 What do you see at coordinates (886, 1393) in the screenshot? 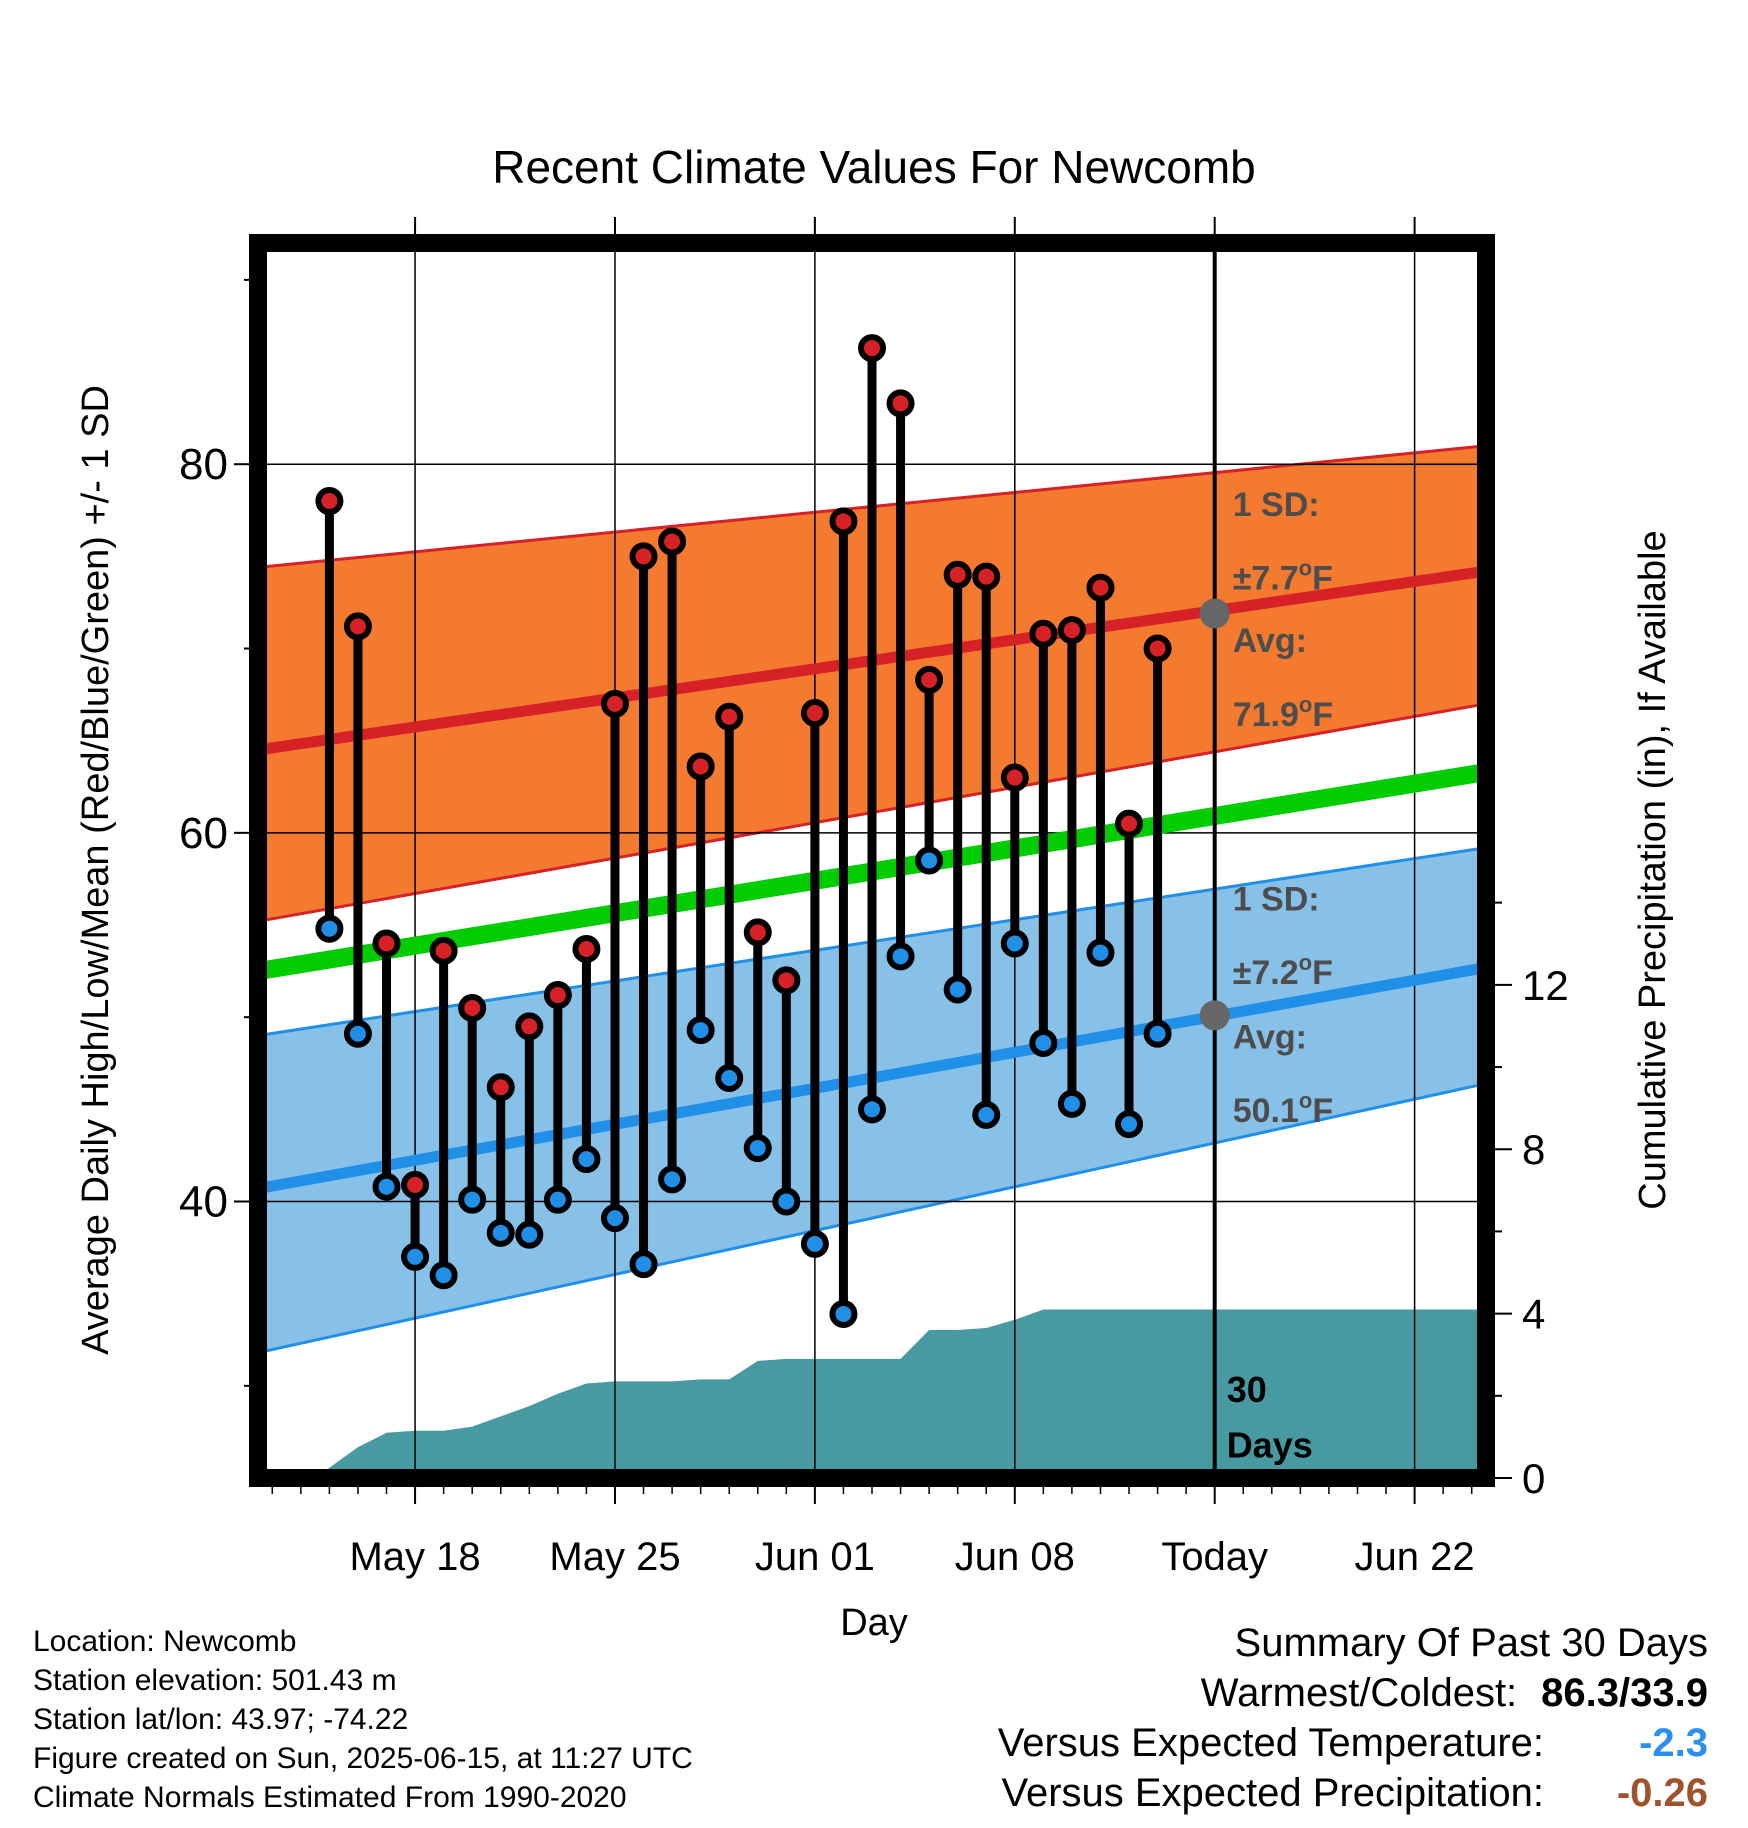
I see `precip-area` at bounding box center [886, 1393].